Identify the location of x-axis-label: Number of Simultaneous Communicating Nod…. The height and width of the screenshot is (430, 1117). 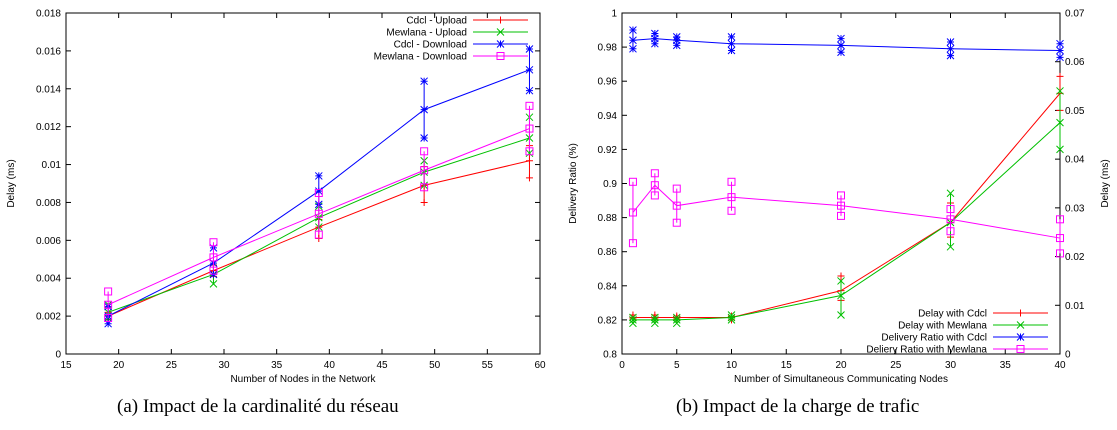
(841, 379).